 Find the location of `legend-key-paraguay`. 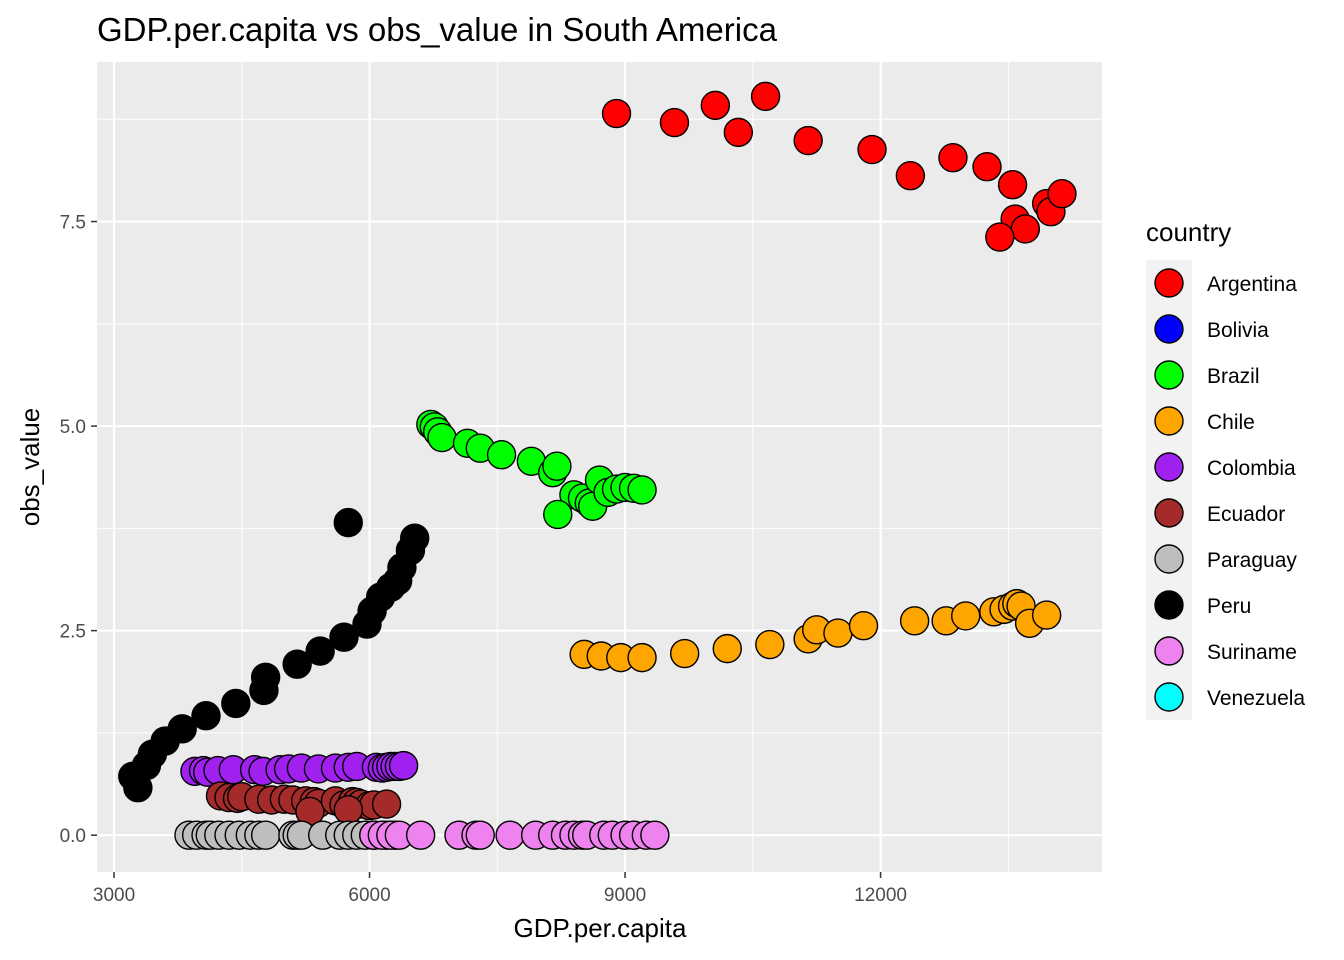

legend-key-paraguay is located at coordinates (1169, 559).